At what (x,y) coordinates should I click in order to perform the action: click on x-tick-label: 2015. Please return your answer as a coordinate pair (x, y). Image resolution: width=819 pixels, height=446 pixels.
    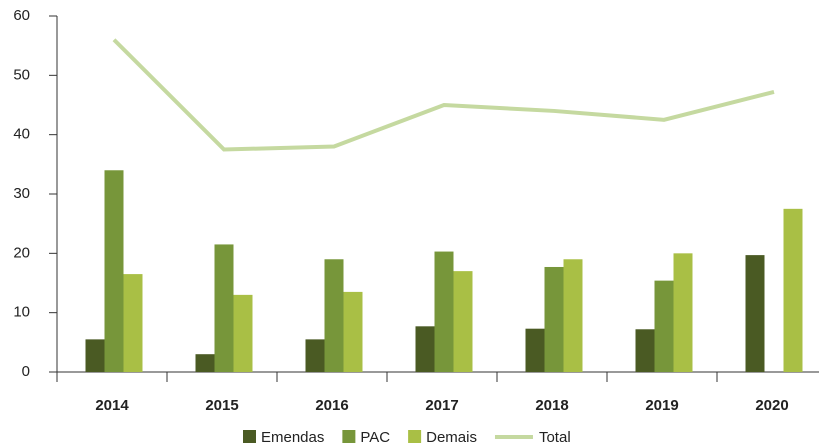
    Looking at the image, I should click on (221, 405).